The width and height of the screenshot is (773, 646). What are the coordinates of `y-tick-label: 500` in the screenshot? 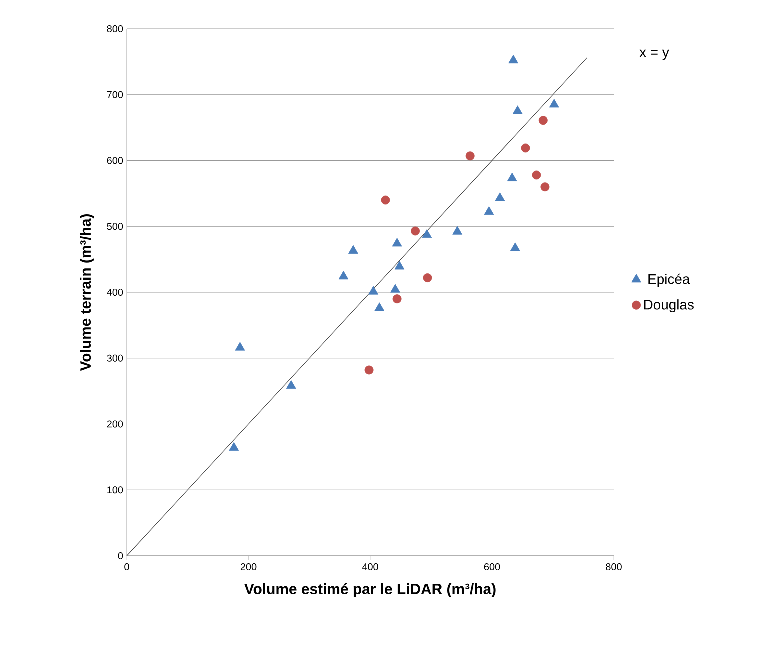 It's located at (115, 226).